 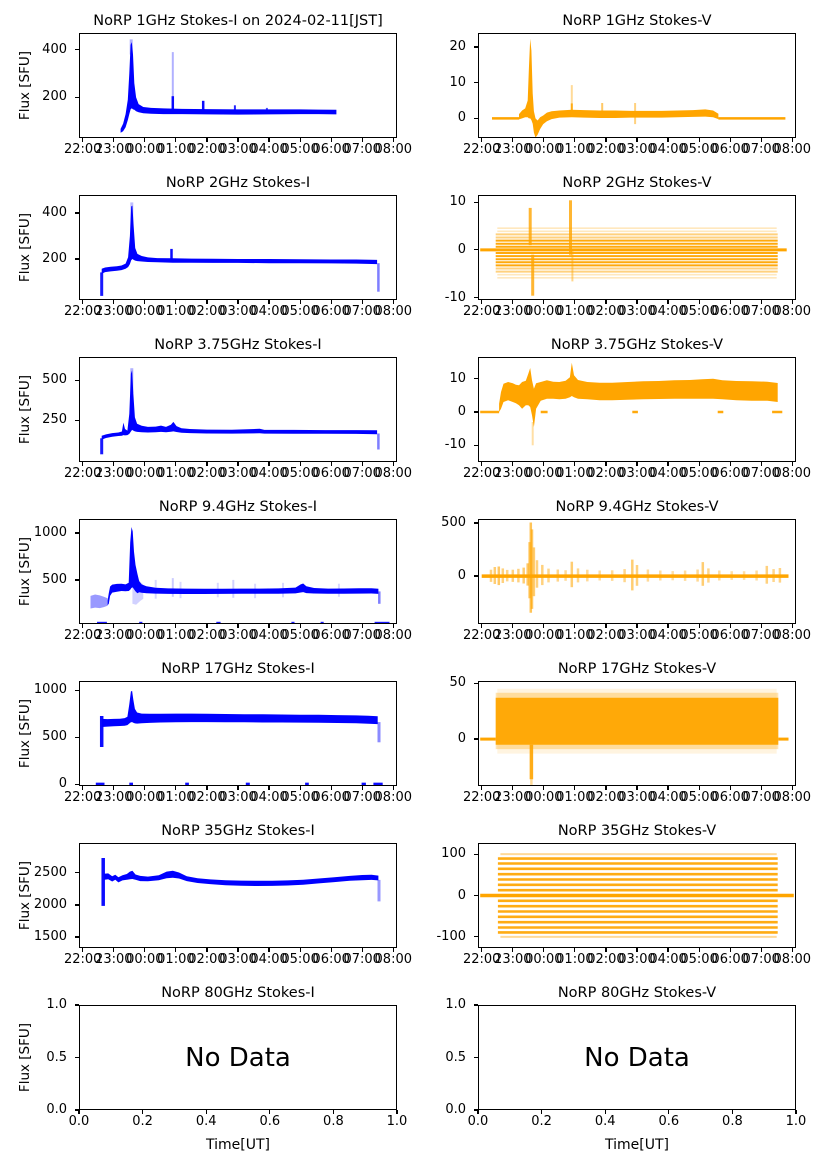 I want to click on x-tick-label: 1.0, so click(x=796, y=1121).